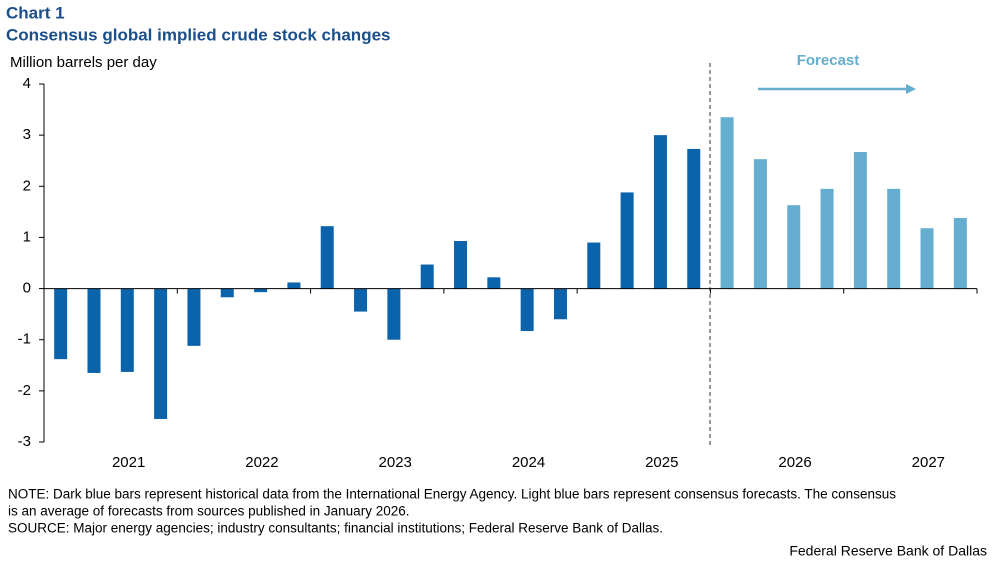  I want to click on y-tick-label: 4, so click(27, 83).